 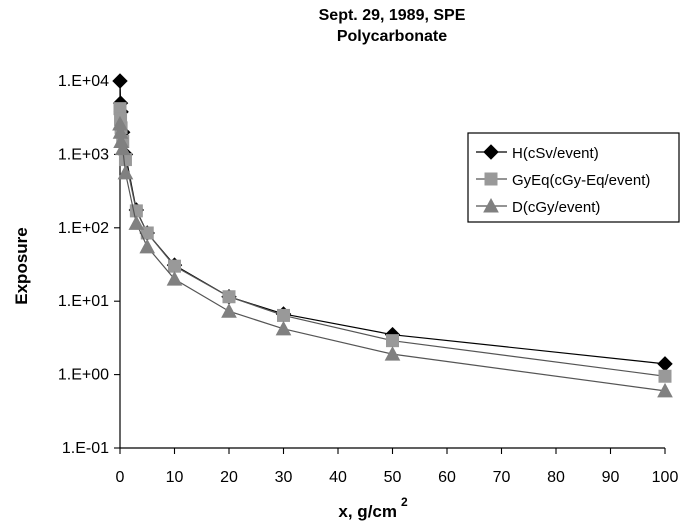 What do you see at coordinates (83, 301) in the screenshot?
I see `y-tick-label: 1.E+01` at bounding box center [83, 301].